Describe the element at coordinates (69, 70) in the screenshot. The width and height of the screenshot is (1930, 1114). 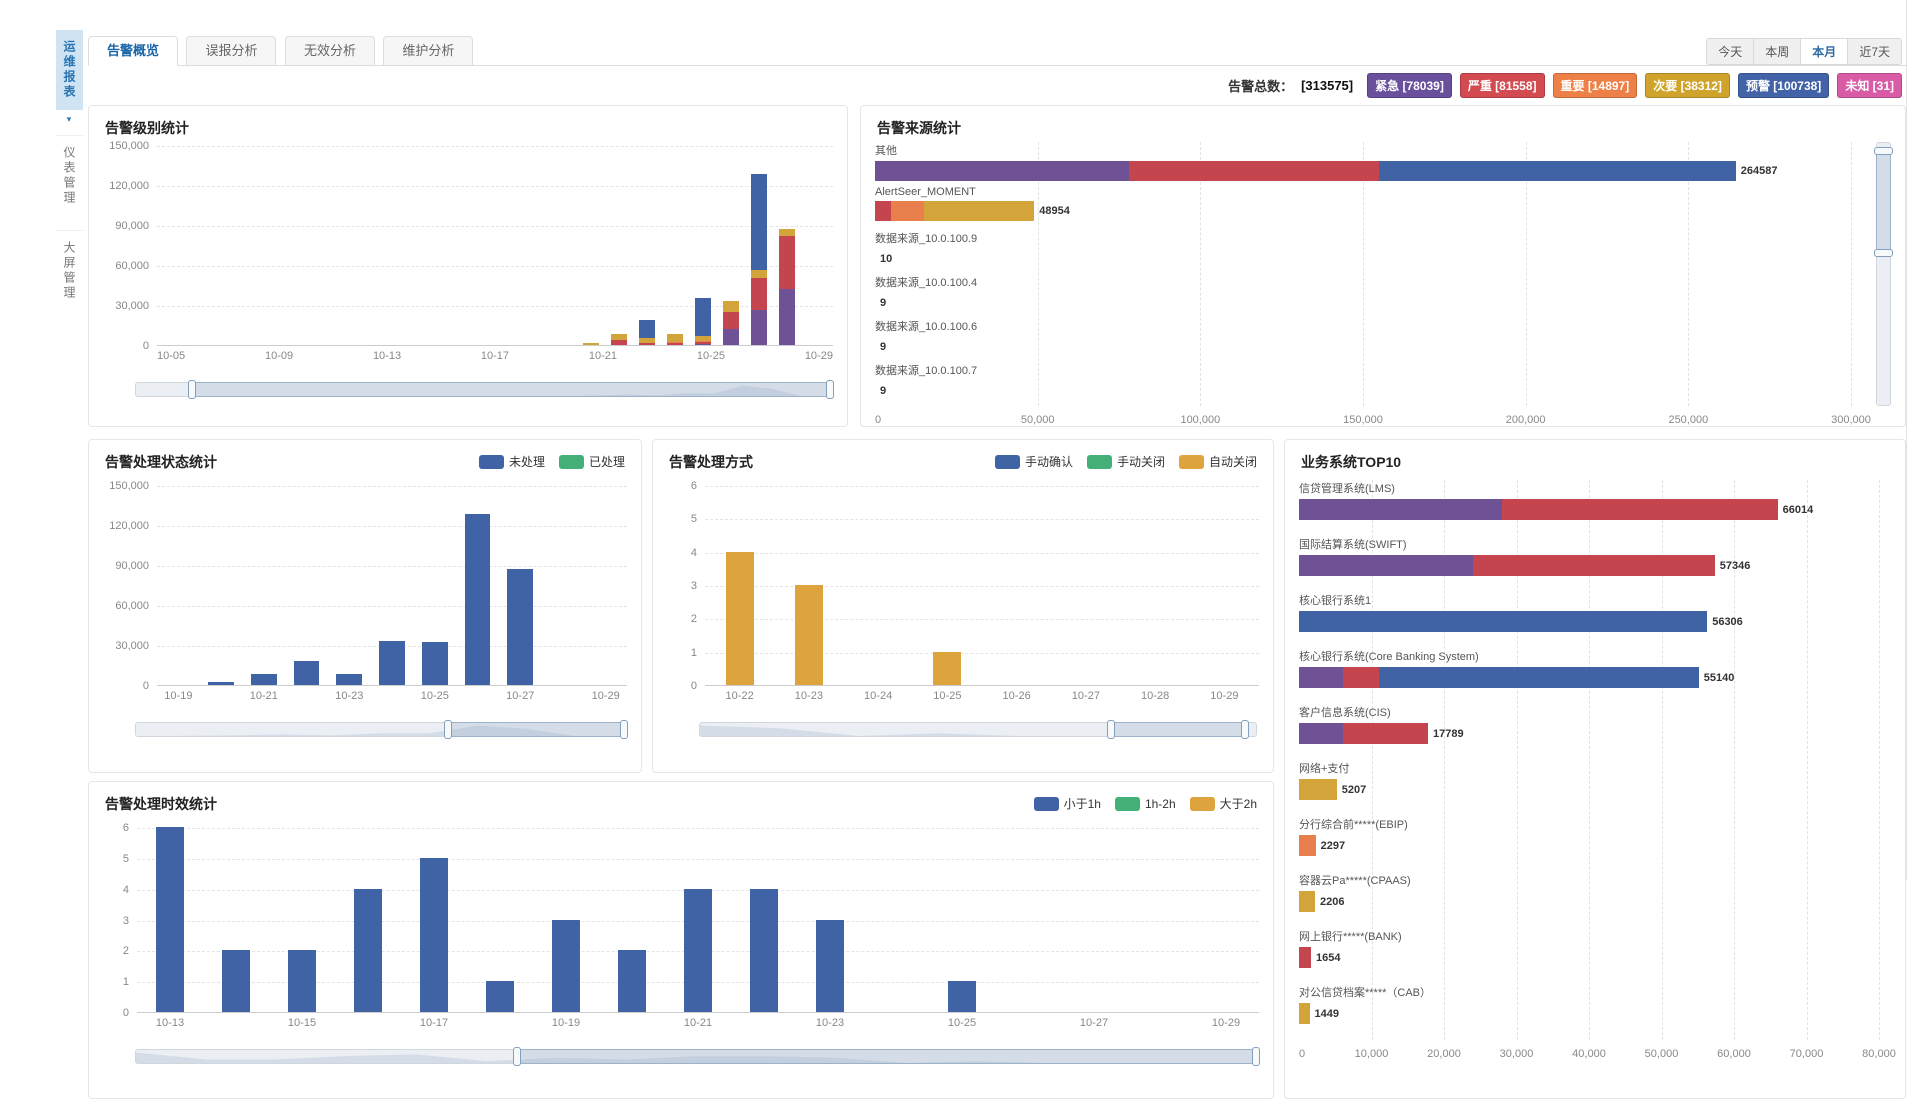
I see `sidebar-item-ops-report: 运维报表` at that location.